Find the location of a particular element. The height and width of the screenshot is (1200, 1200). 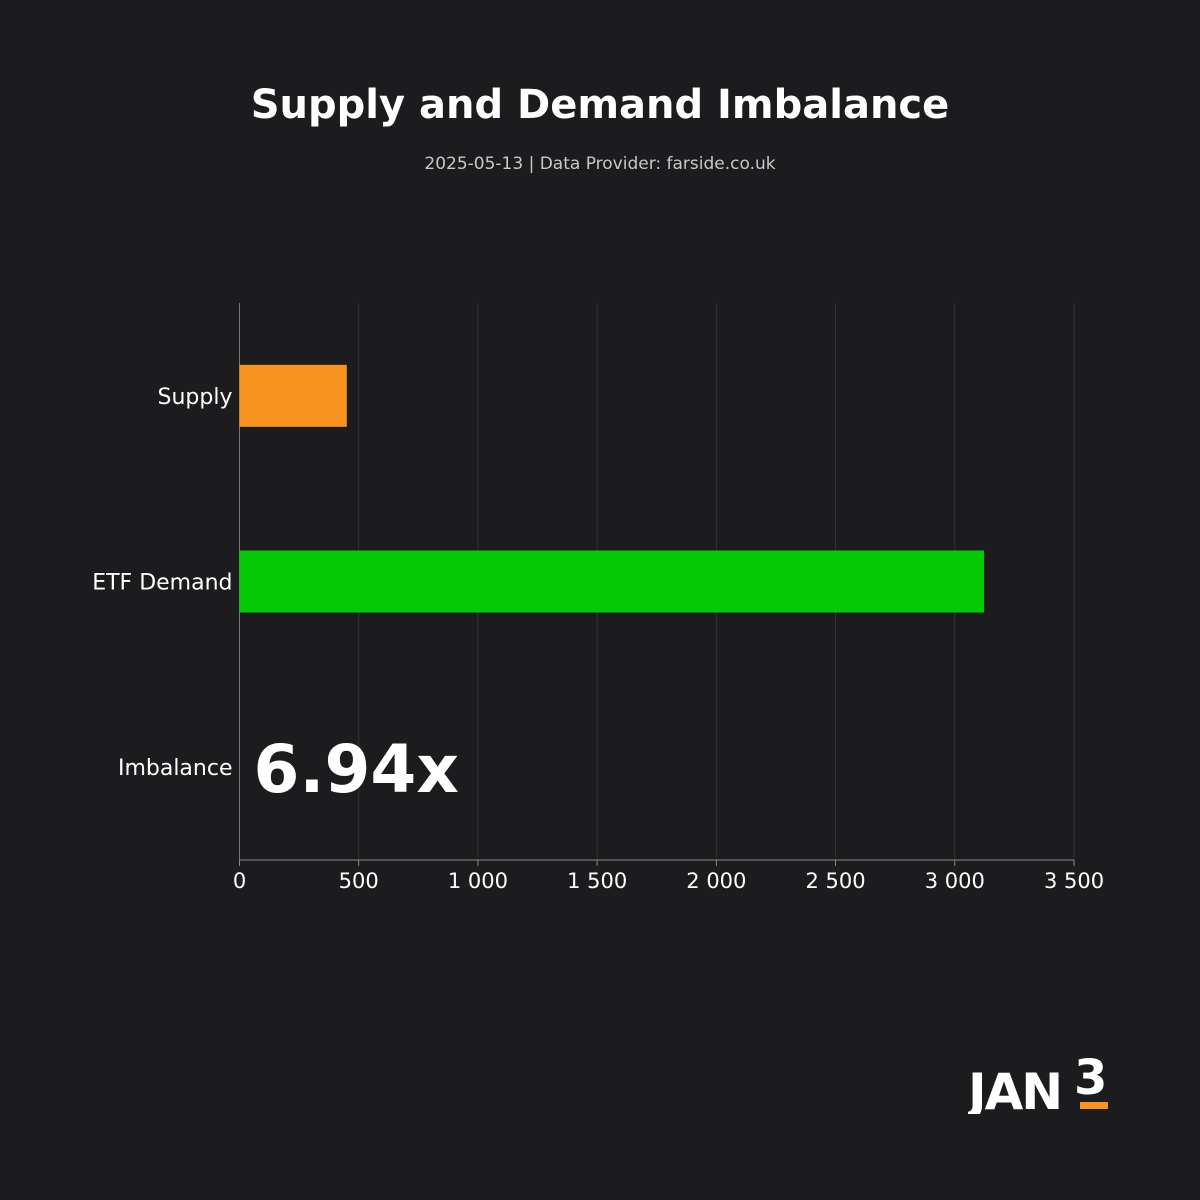

x-tick-label: 2 500 is located at coordinates (836, 881).